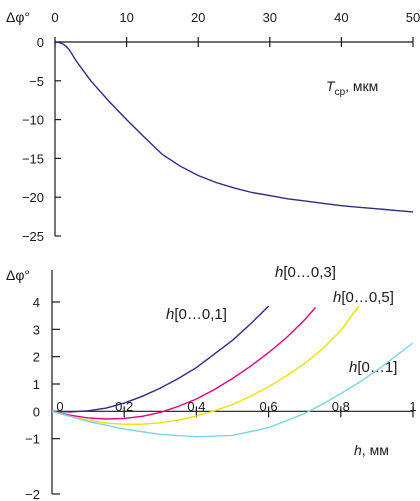 This screenshot has height=501, width=420. I want to click on top-x-tick-label: 50, so click(413, 17).